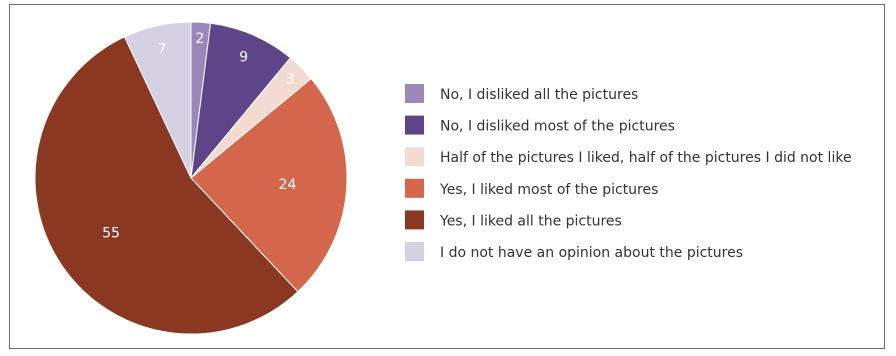  Describe the element at coordinates (557, 127) in the screenshot. I see `legend-label-2: No, I disliked most of the pictures` at that location.